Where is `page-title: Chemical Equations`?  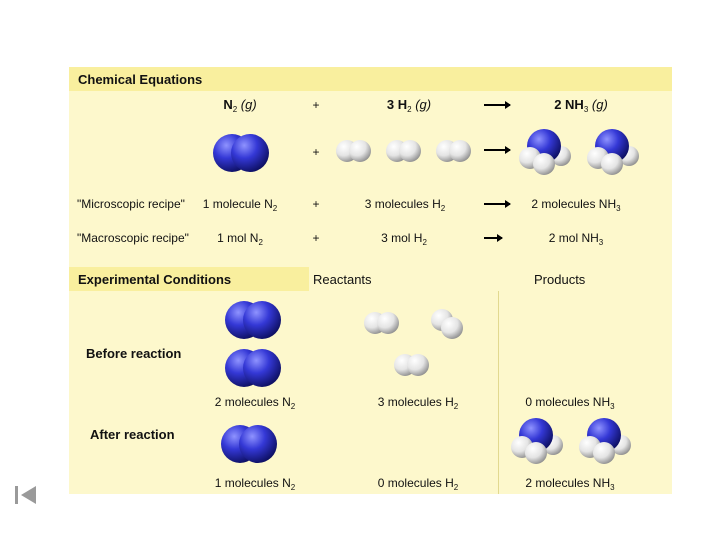 page-title: Chemical Equations is located at coordinates (140, 79).